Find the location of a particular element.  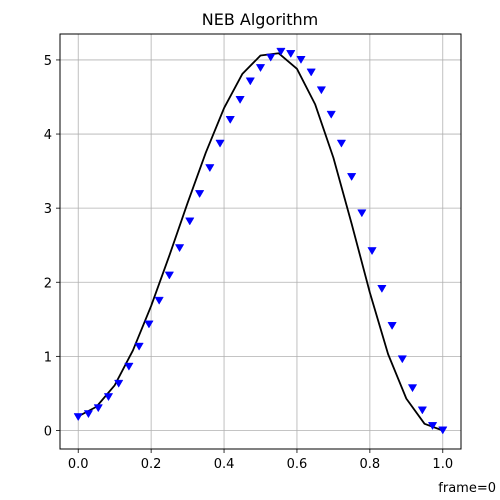

y-tick-label: 3 is located at coordinates (48, 209).